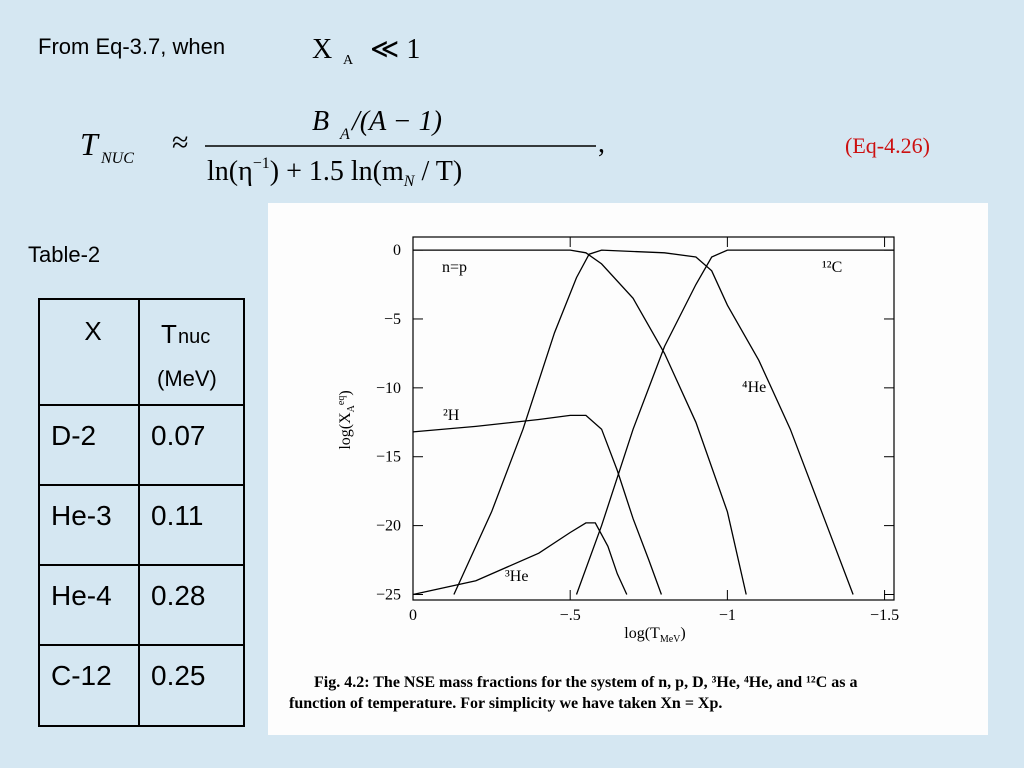 The height and width of the screenshot is (768, 1024). What do you see at coordinates (395, 49) in the screenshot?
I see `header-relation: ≪ 1` at bounding box center [395, 49].